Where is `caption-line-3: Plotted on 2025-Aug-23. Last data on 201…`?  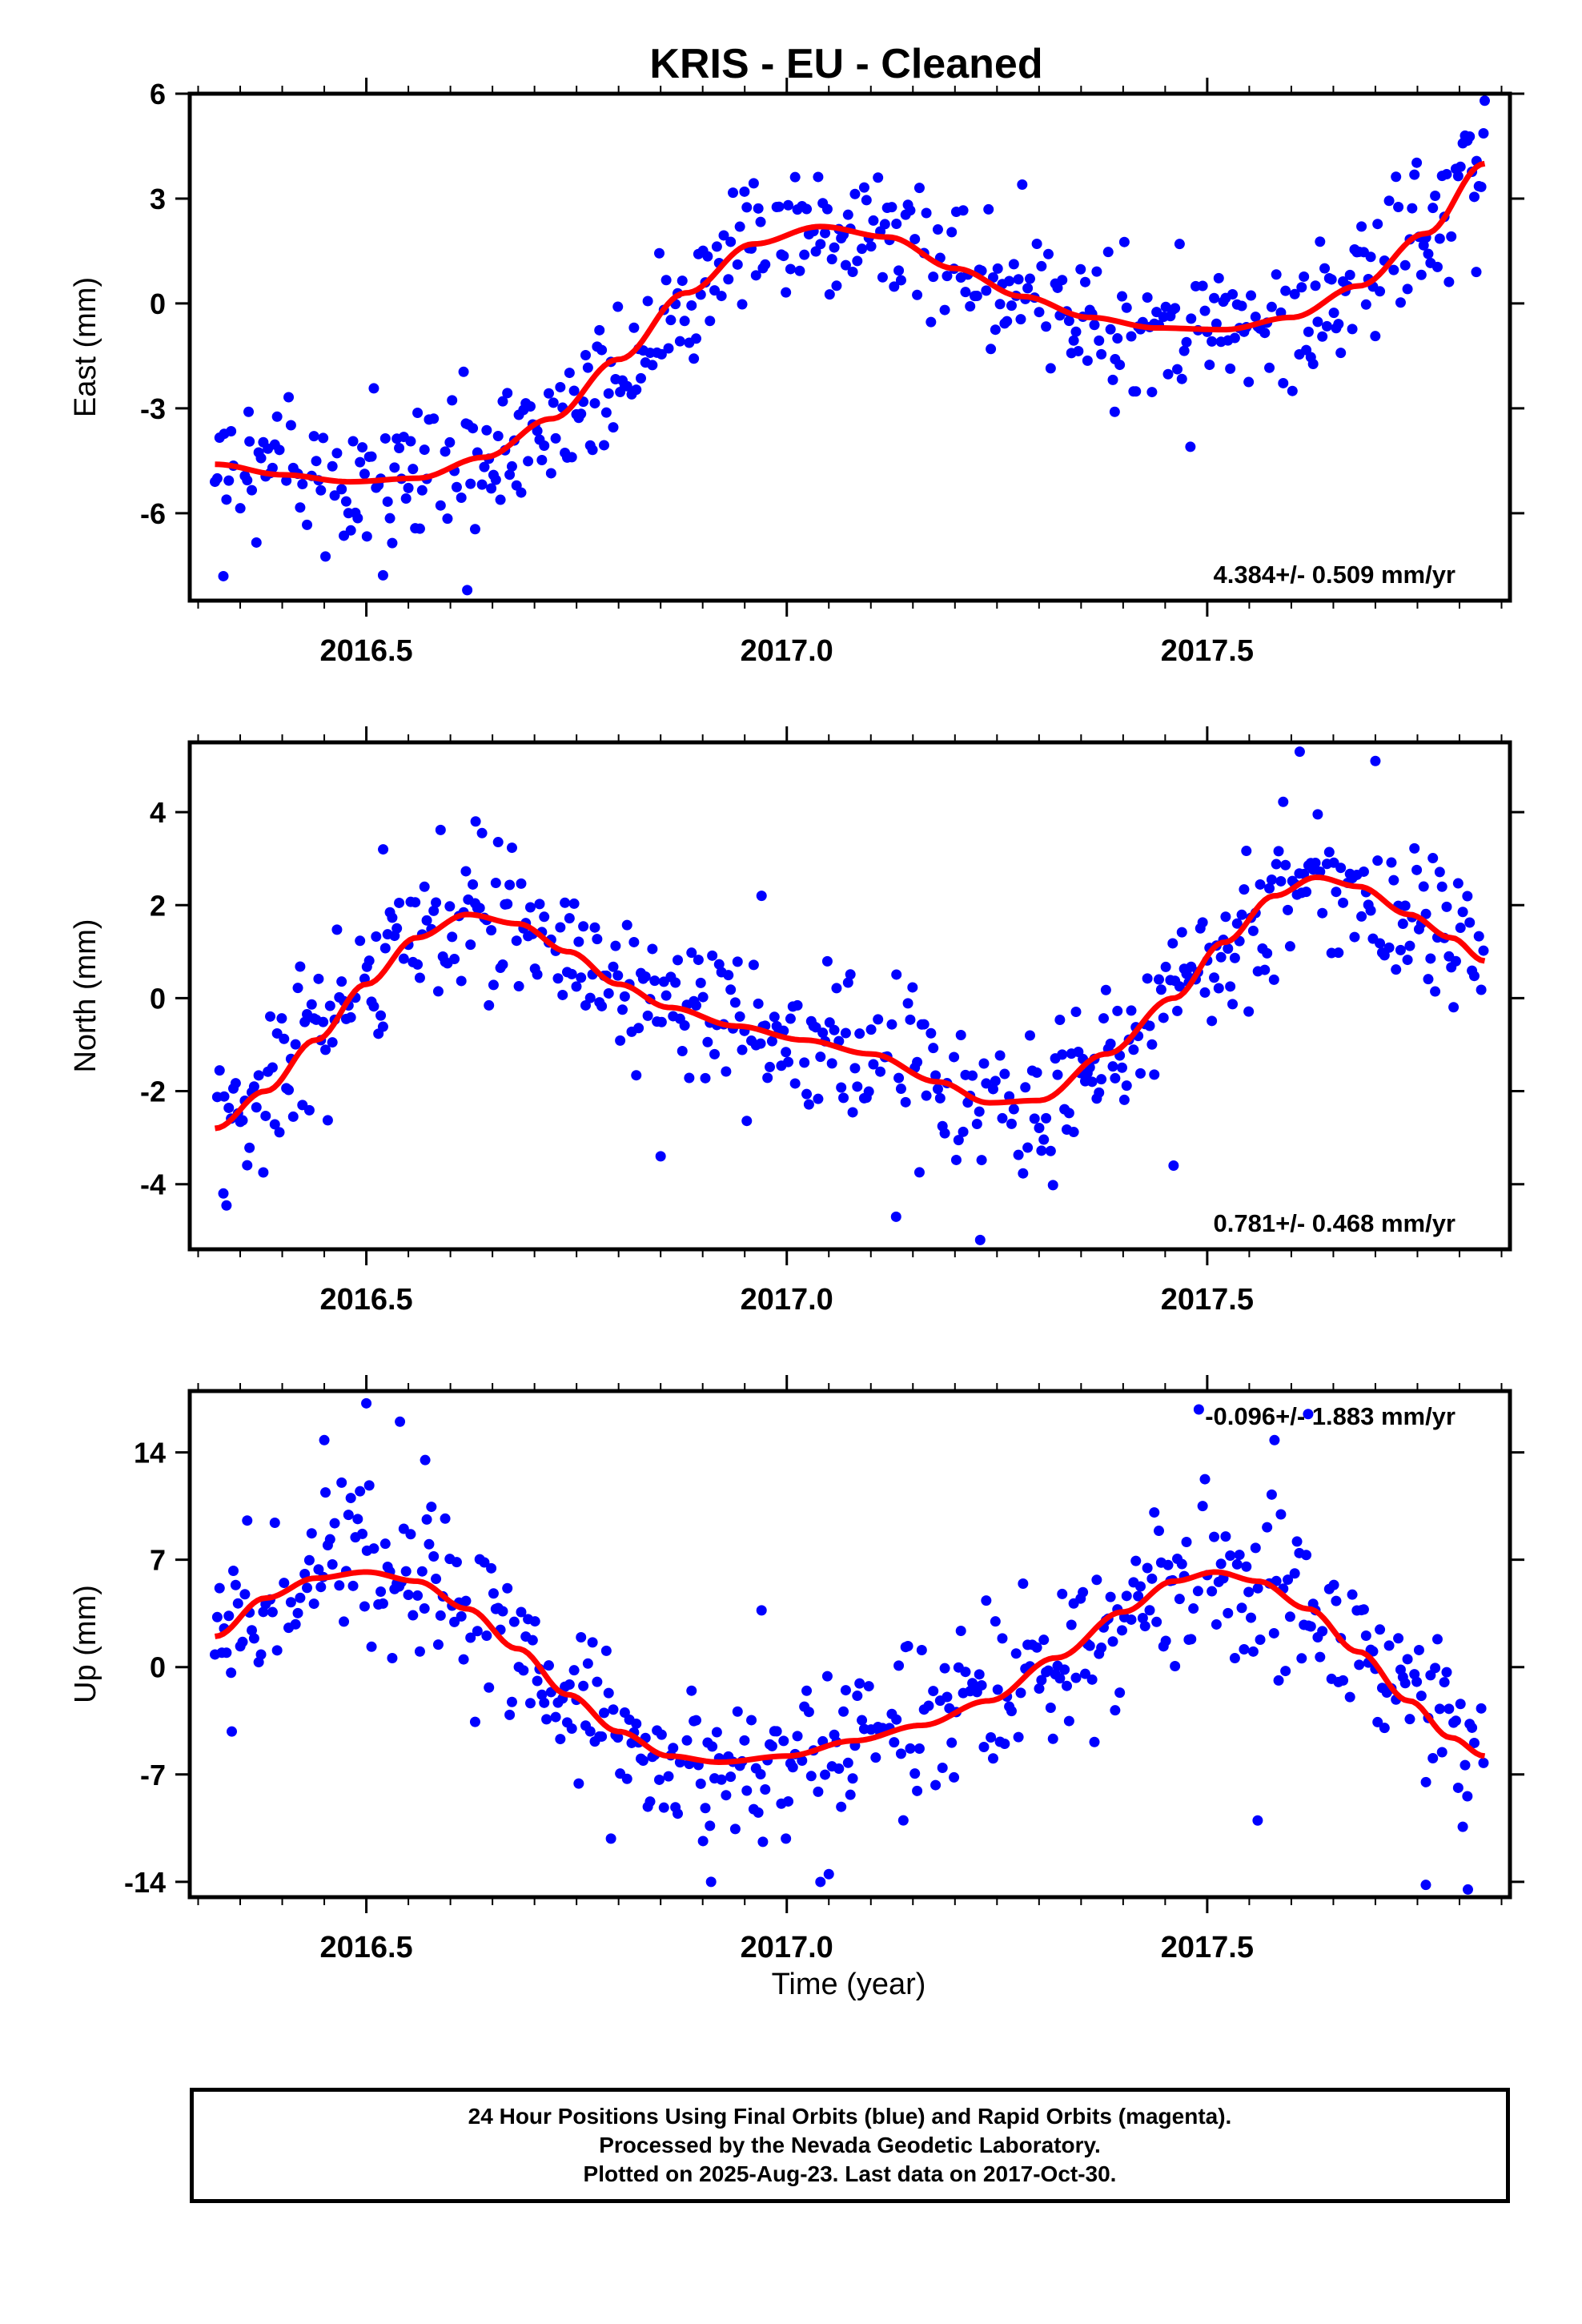 caption-line-3: Plotted on 2025-Aug-23. Last data on 201… is located at coordinates (850, 2173).